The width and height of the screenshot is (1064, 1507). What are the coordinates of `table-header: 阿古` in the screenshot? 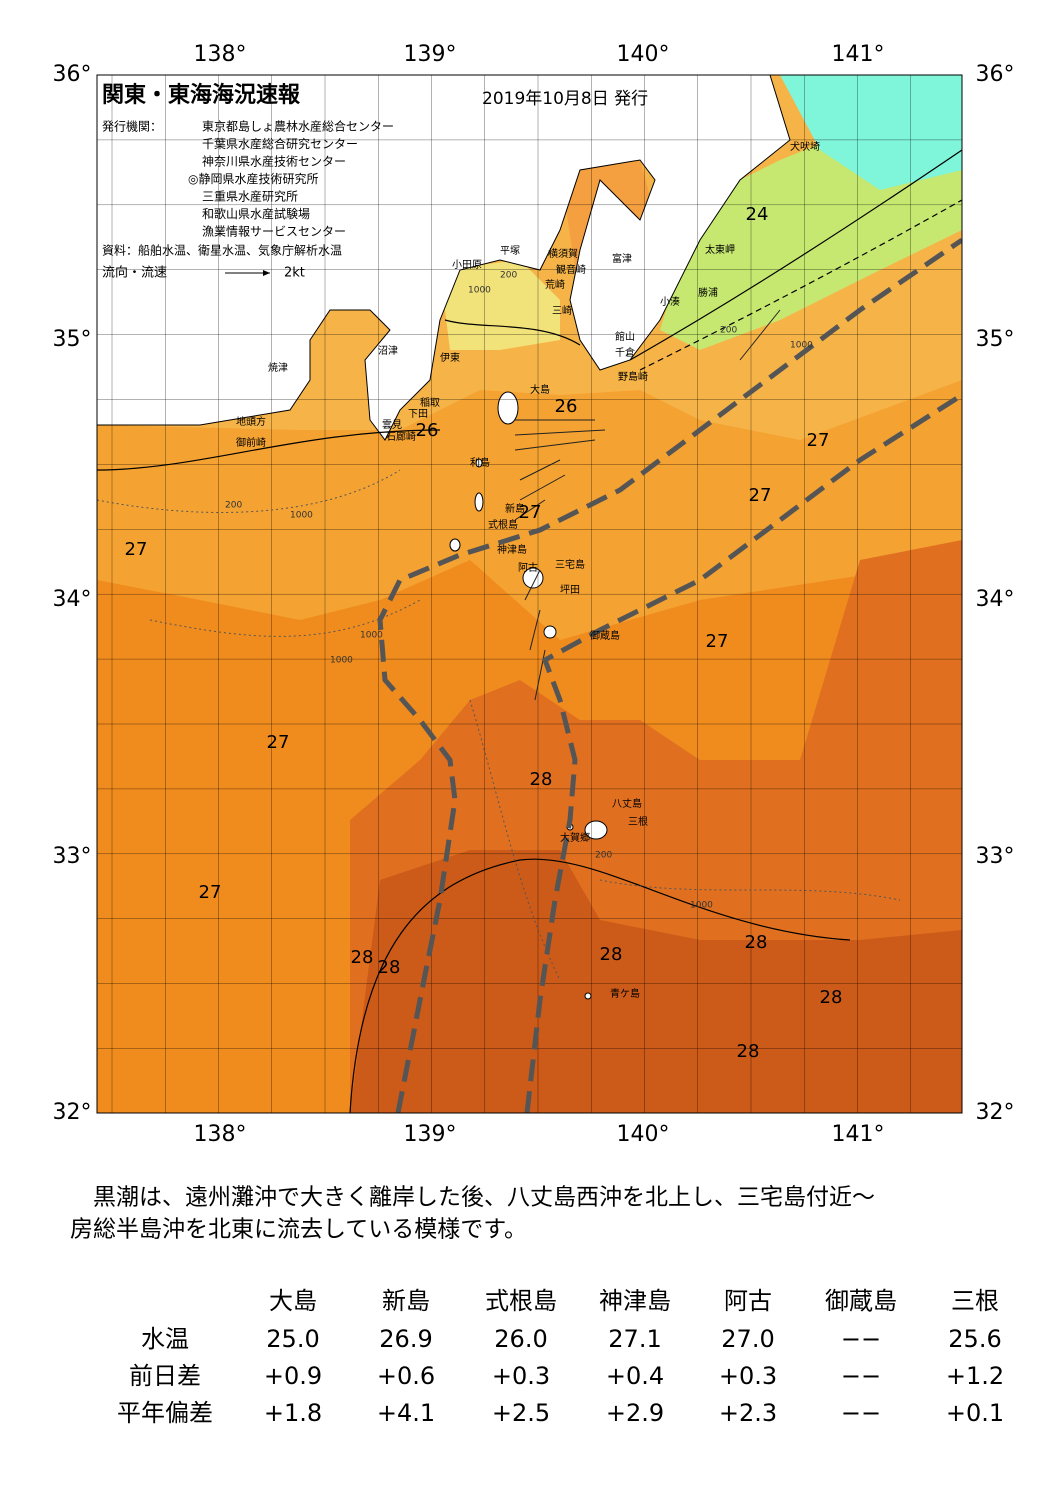 It's located at (748, 1301).